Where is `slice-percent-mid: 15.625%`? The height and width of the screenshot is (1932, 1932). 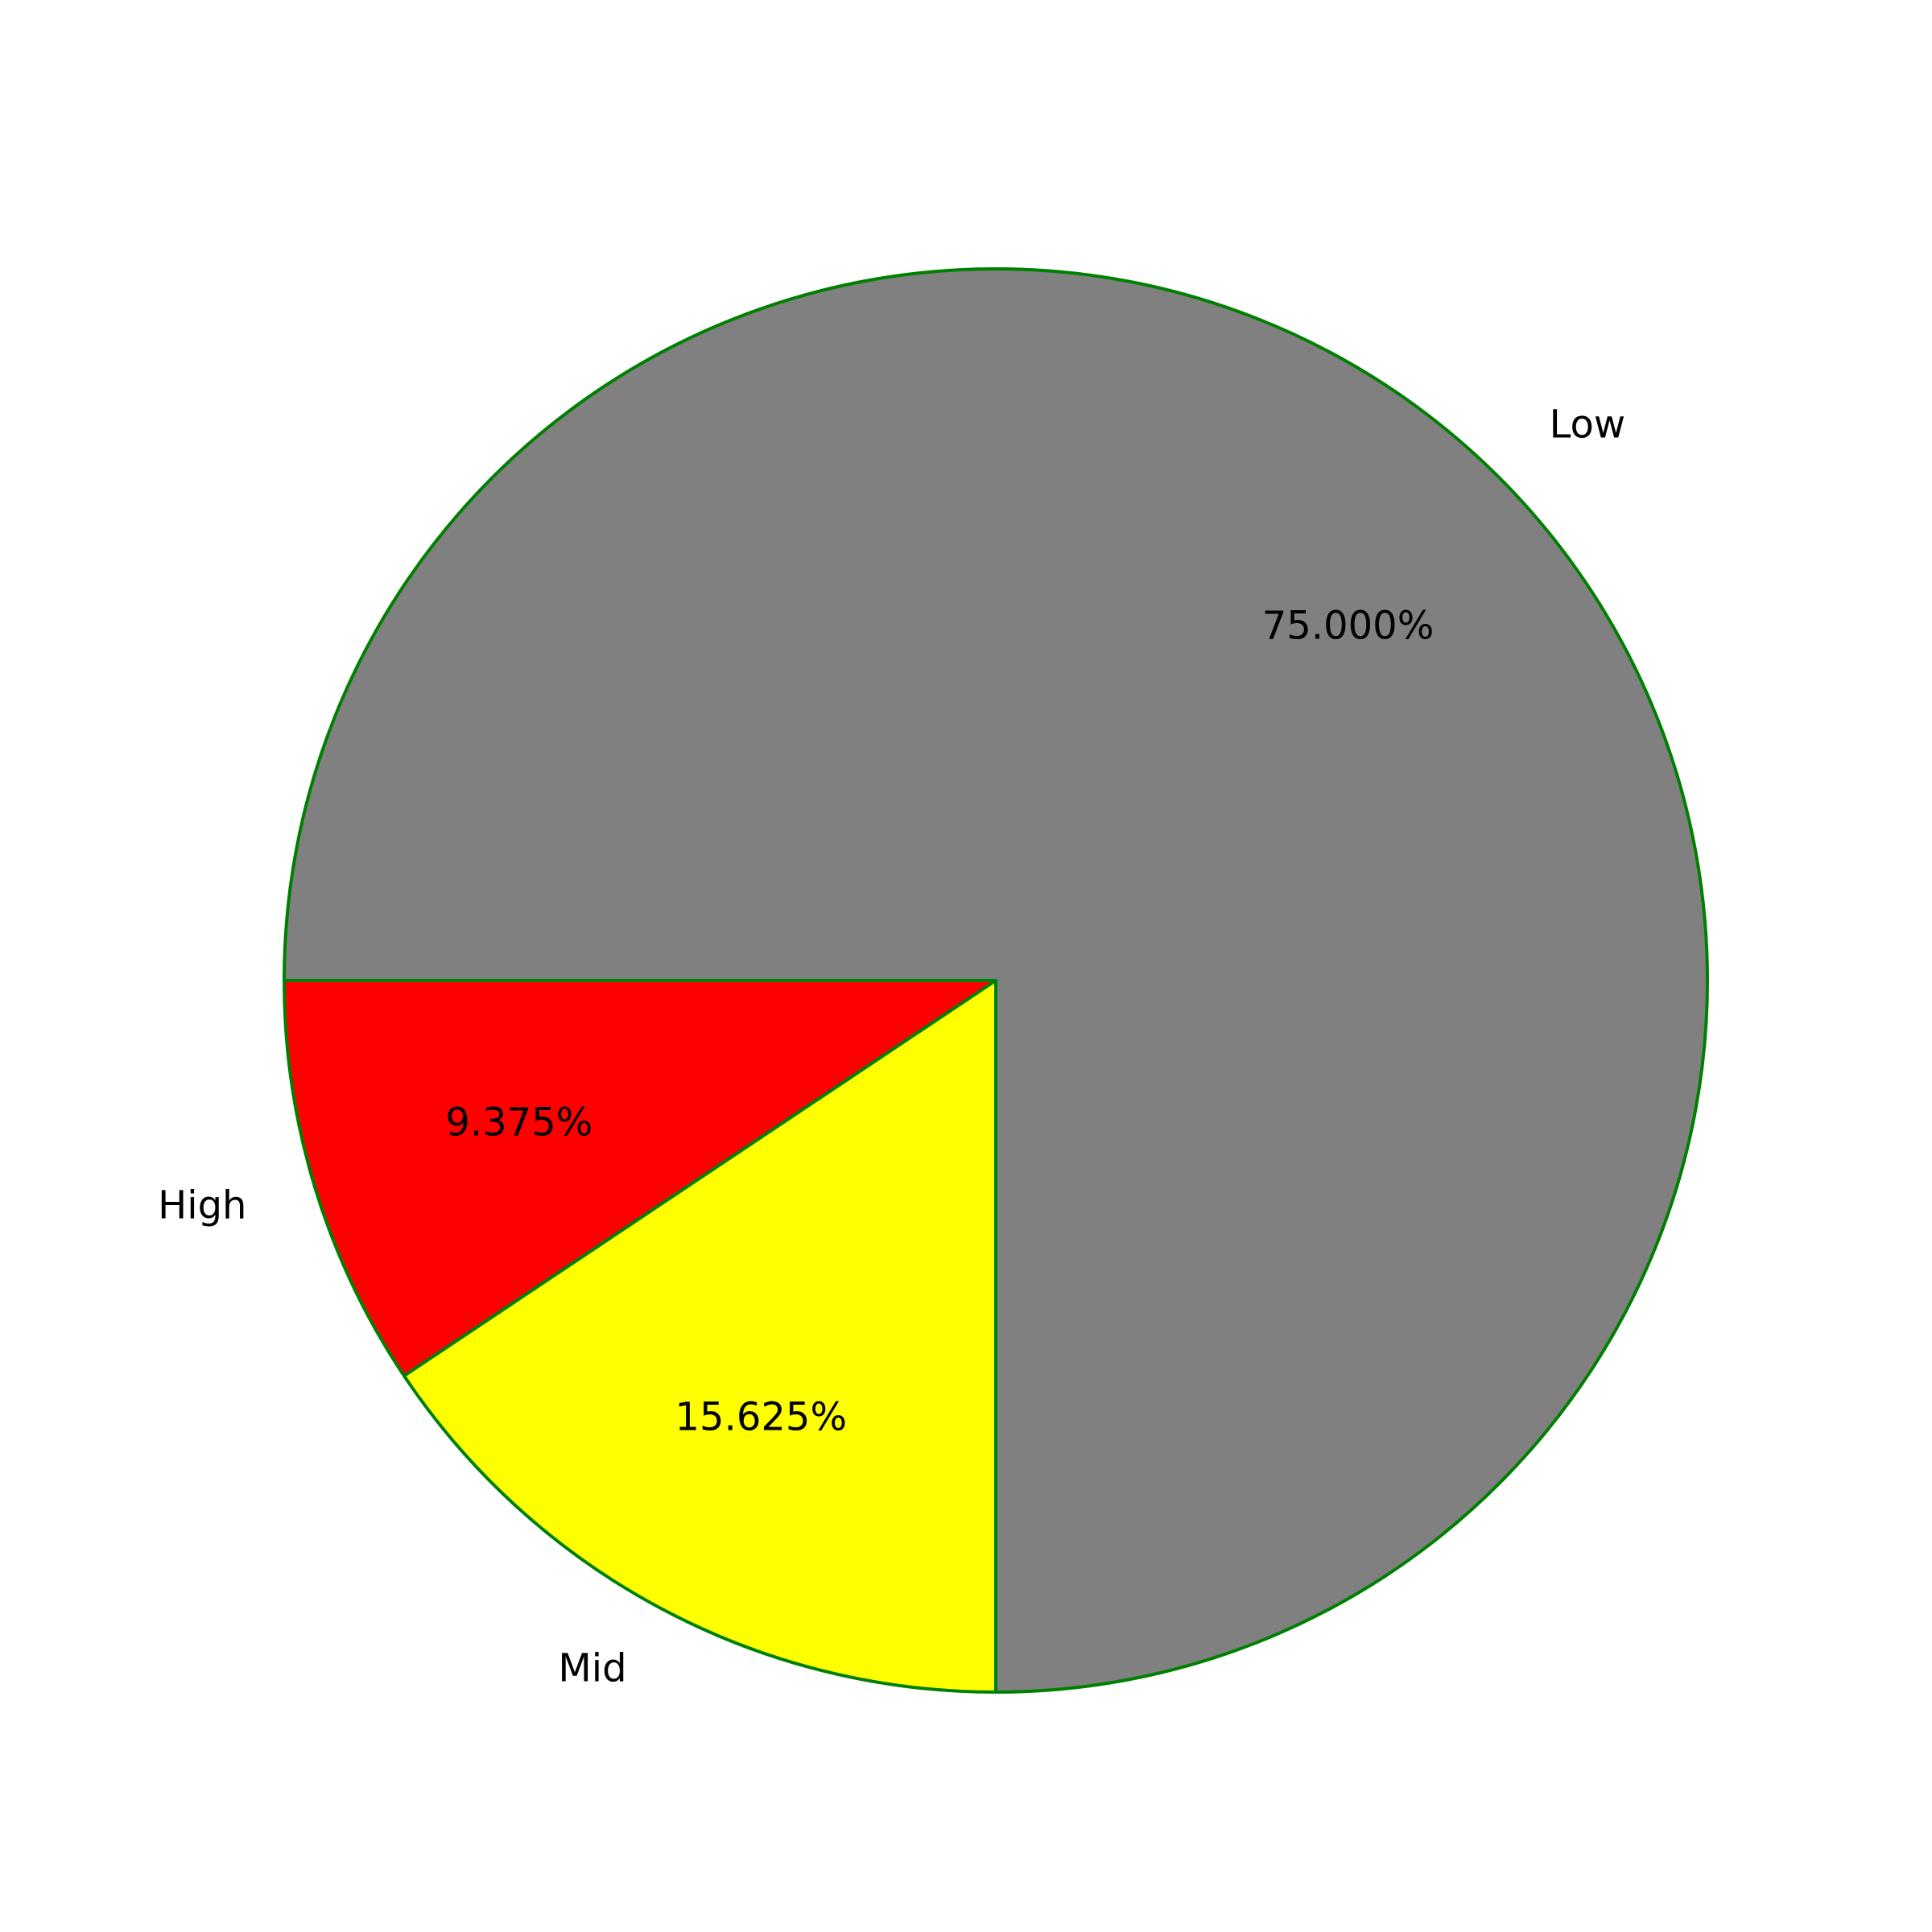 slice-percent-mid: 15.625% is located at coordinates (761, 1417).